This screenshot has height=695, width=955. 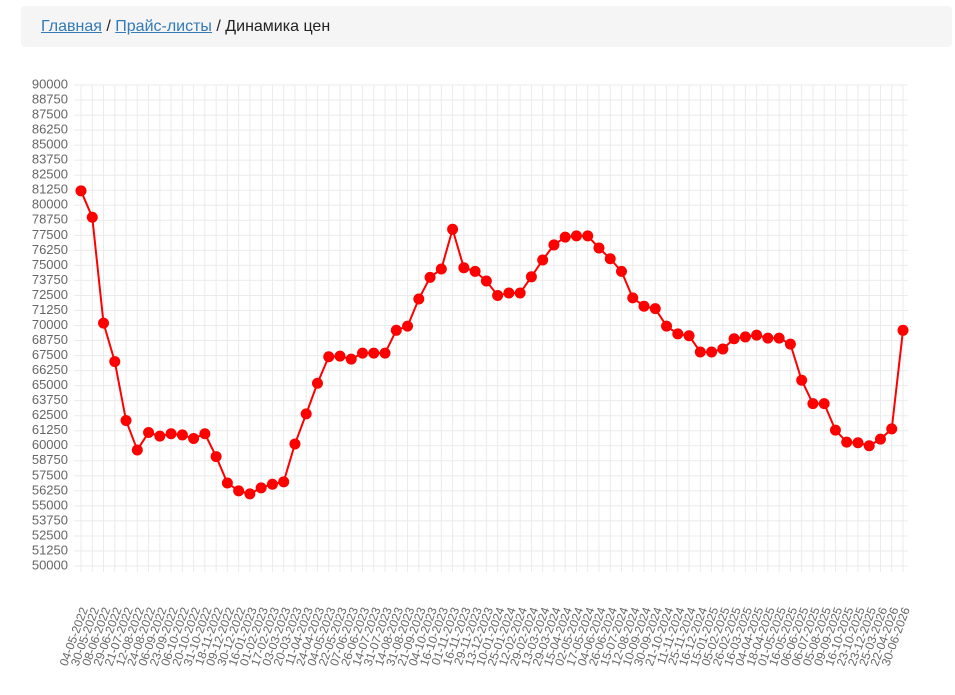 I want to click on y-tick-label: 51250, so click(x=50, y=549).